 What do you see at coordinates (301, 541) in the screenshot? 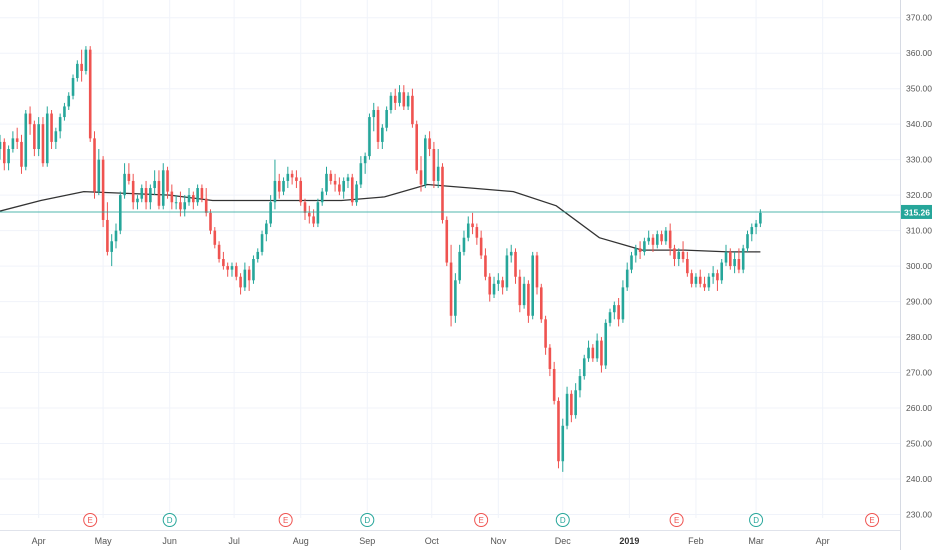
I see `time-tick-label: Aug` at bounding box center [301, 541].